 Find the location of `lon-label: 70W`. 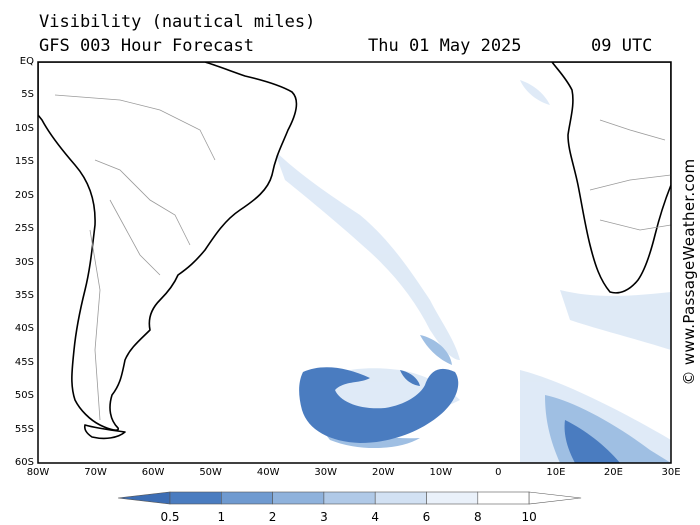

lon-label: 70W is located at coordinates (95, 472).